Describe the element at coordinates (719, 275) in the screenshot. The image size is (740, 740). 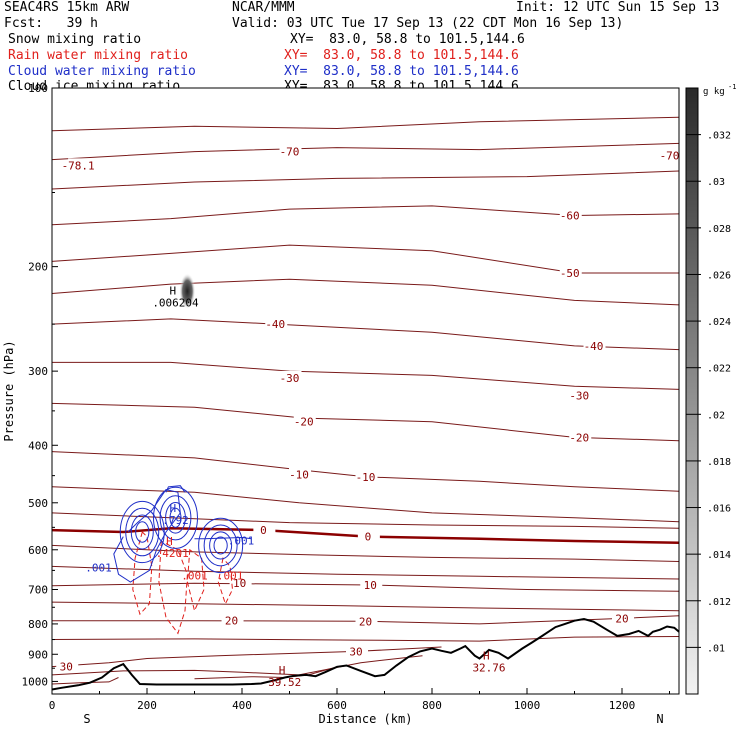
I see `colorbar-label: .026` at that location.